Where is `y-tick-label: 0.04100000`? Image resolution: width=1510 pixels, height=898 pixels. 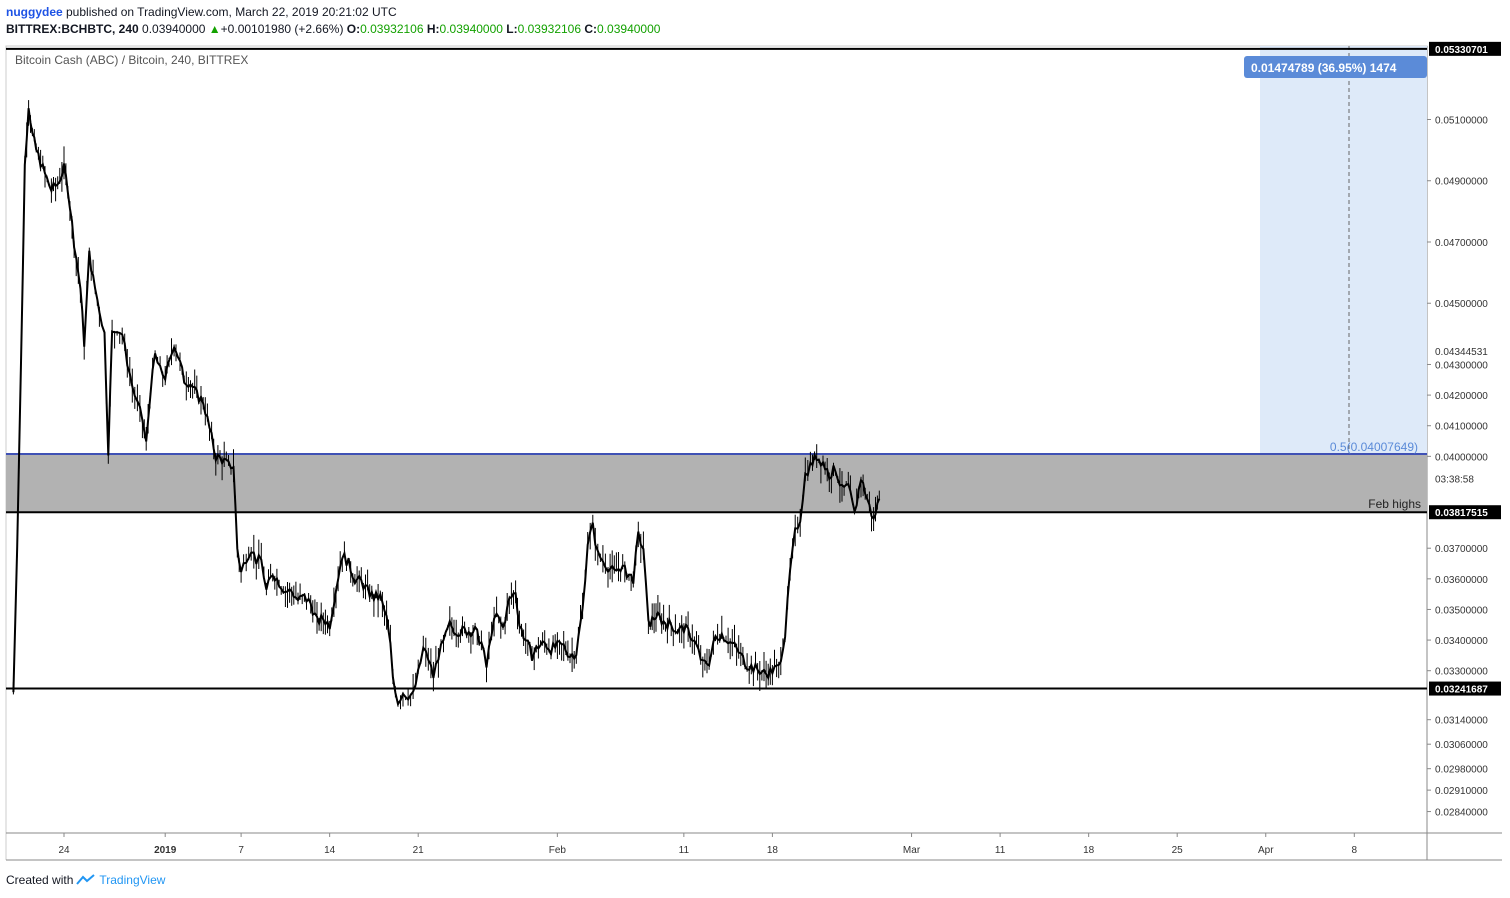 y-tick-label: 0.04100000 is located at coordinates (1461, 427).